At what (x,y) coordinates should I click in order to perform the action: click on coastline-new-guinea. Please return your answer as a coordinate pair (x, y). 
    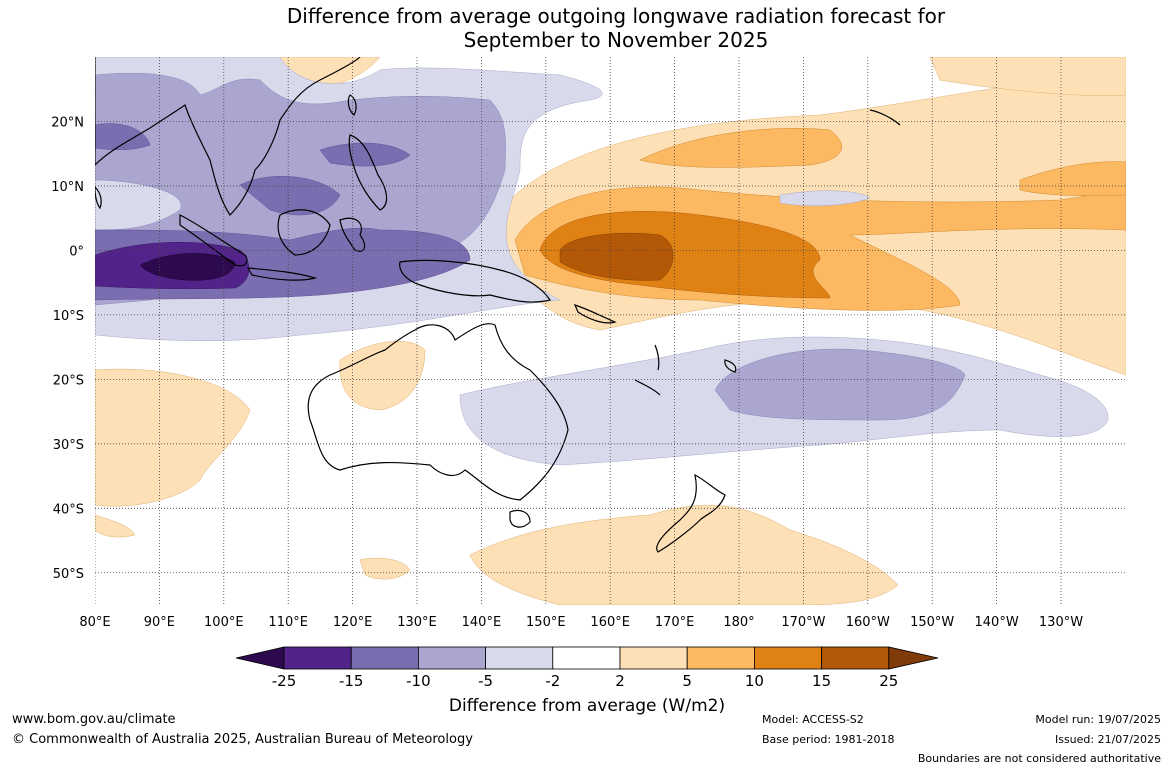
    Looking at the image, I should click on (475, 281).